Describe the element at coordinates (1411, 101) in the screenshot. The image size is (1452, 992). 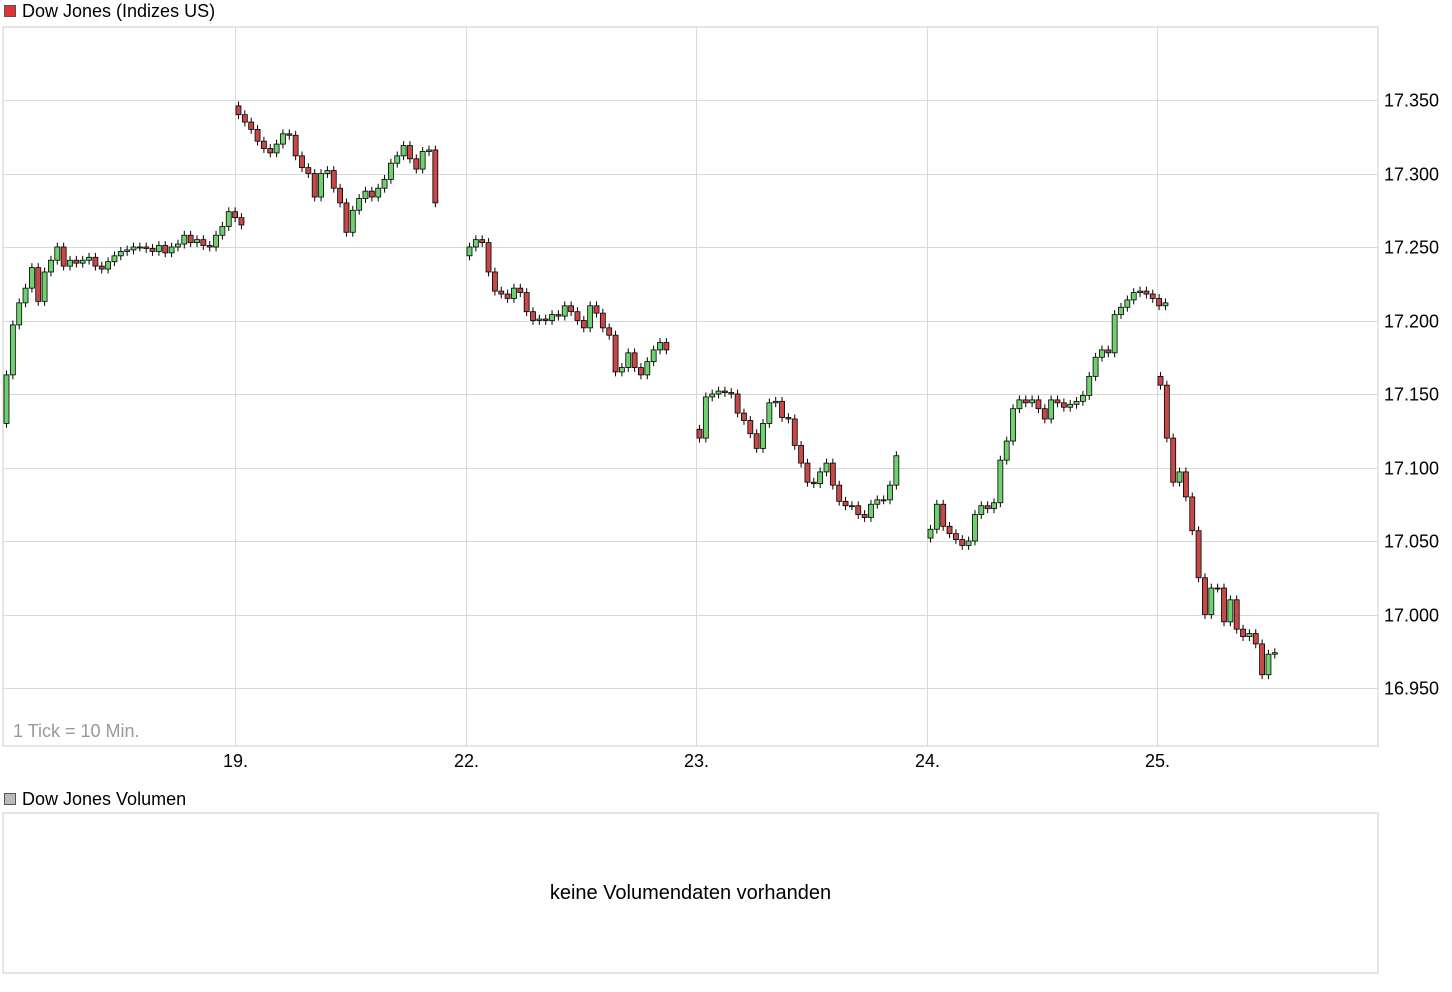
I see `y-tick-label: 17.350` at that location.